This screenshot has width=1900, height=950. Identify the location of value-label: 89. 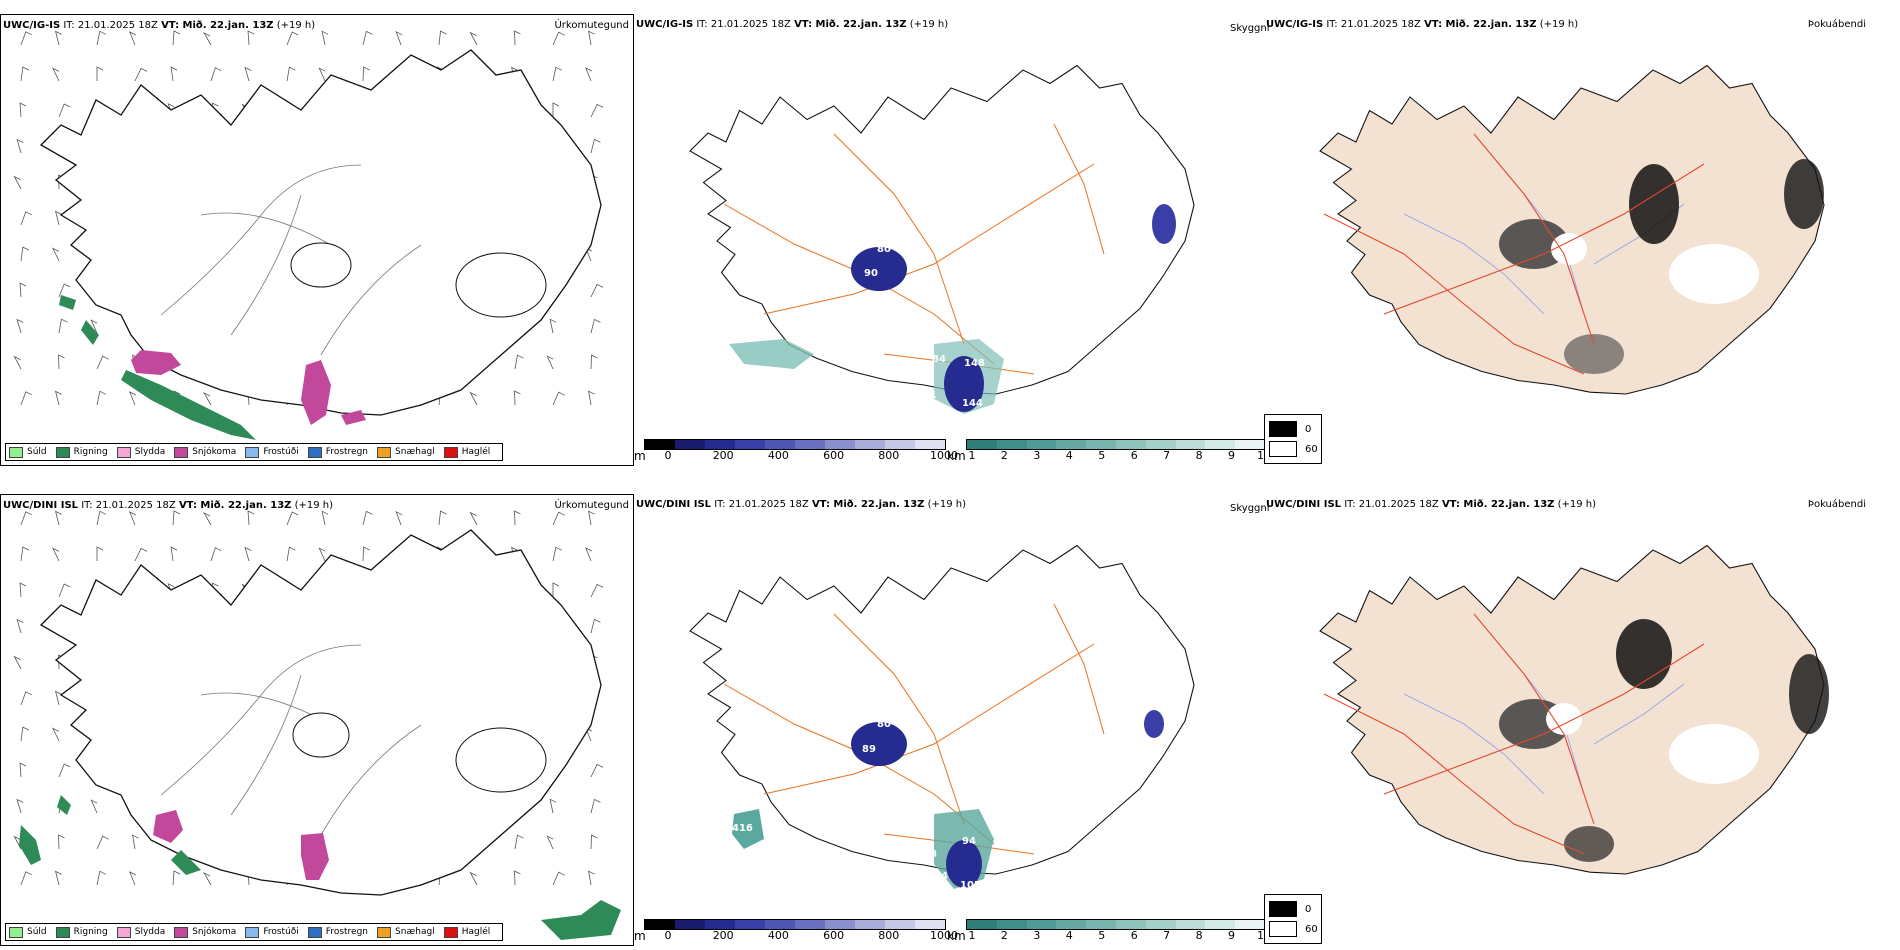
(869, 749).